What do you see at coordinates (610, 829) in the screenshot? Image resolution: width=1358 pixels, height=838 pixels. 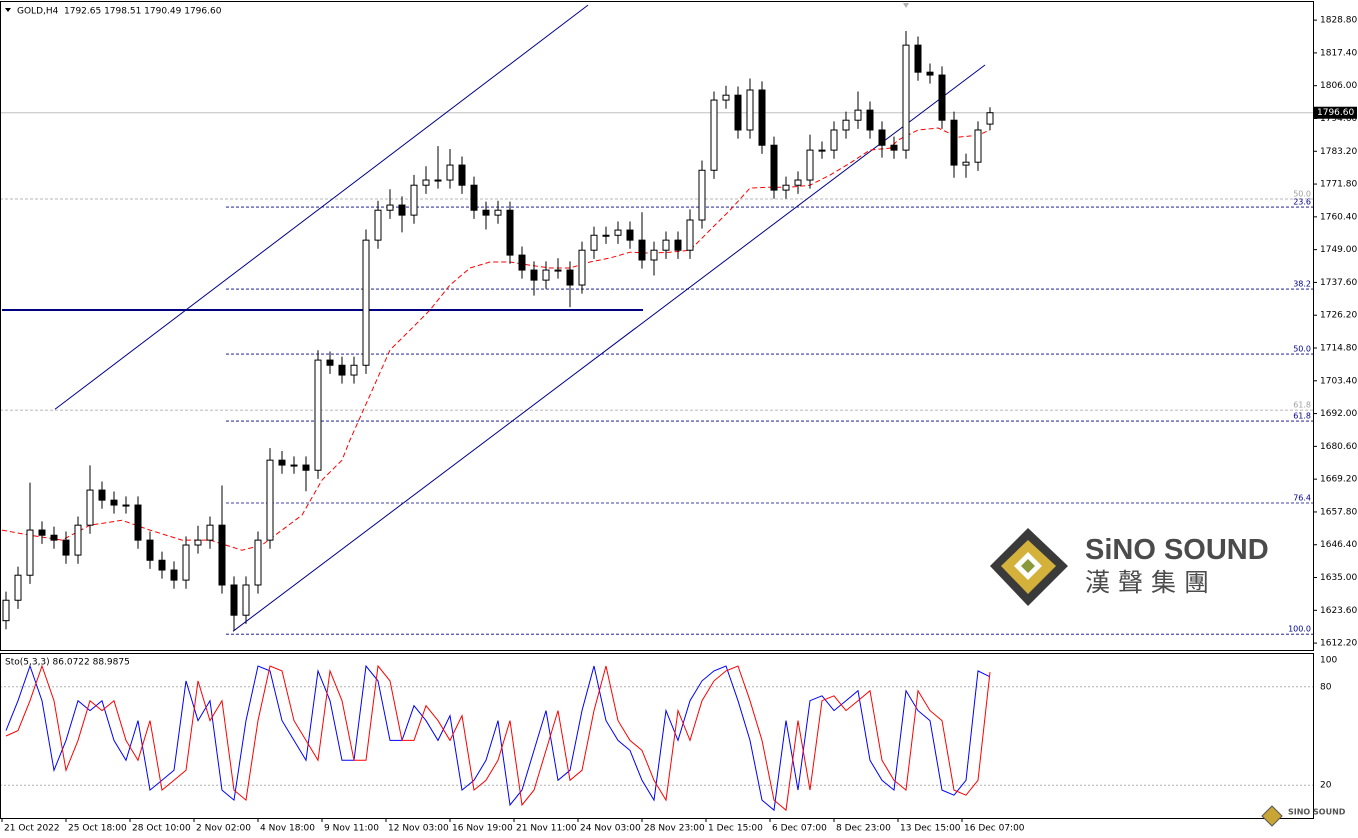 I see `x-tick-label: 24 Nov 03:00` at bounding box center [610, 829].